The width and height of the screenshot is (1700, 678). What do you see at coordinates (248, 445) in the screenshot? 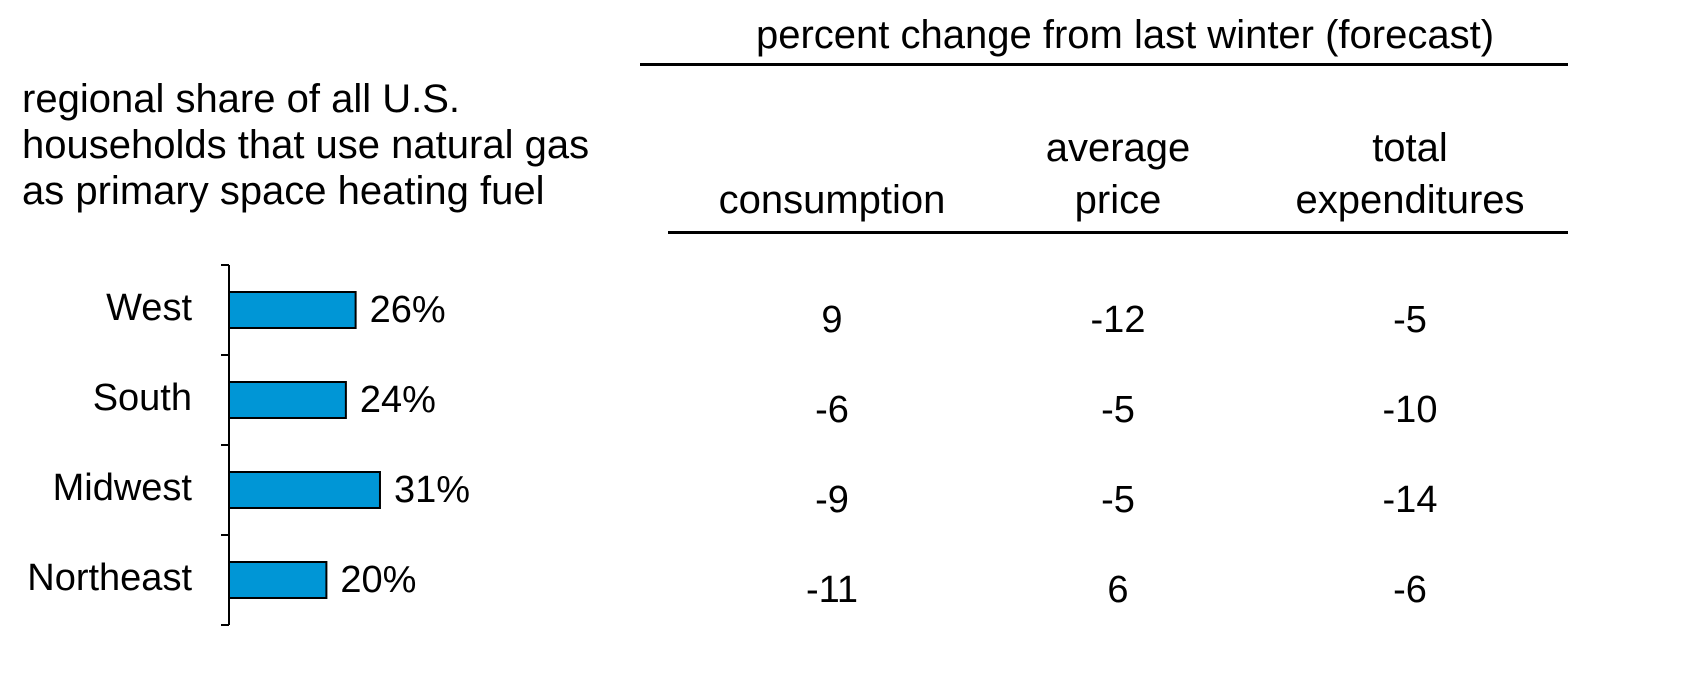
I see `chart: West 26% South 24% Midwest 31% Northeast 20%` at bounding box center [248, 445].